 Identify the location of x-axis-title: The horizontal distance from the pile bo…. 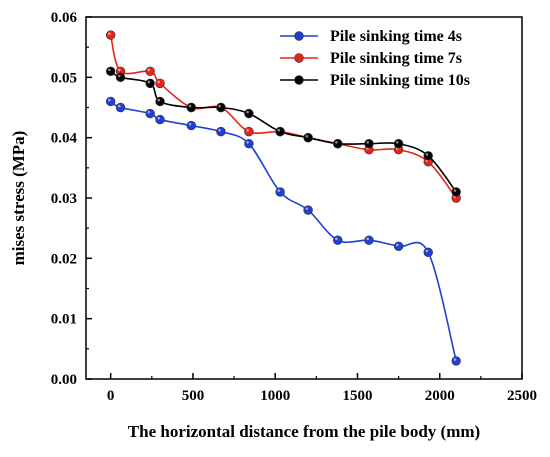
(304, 431).